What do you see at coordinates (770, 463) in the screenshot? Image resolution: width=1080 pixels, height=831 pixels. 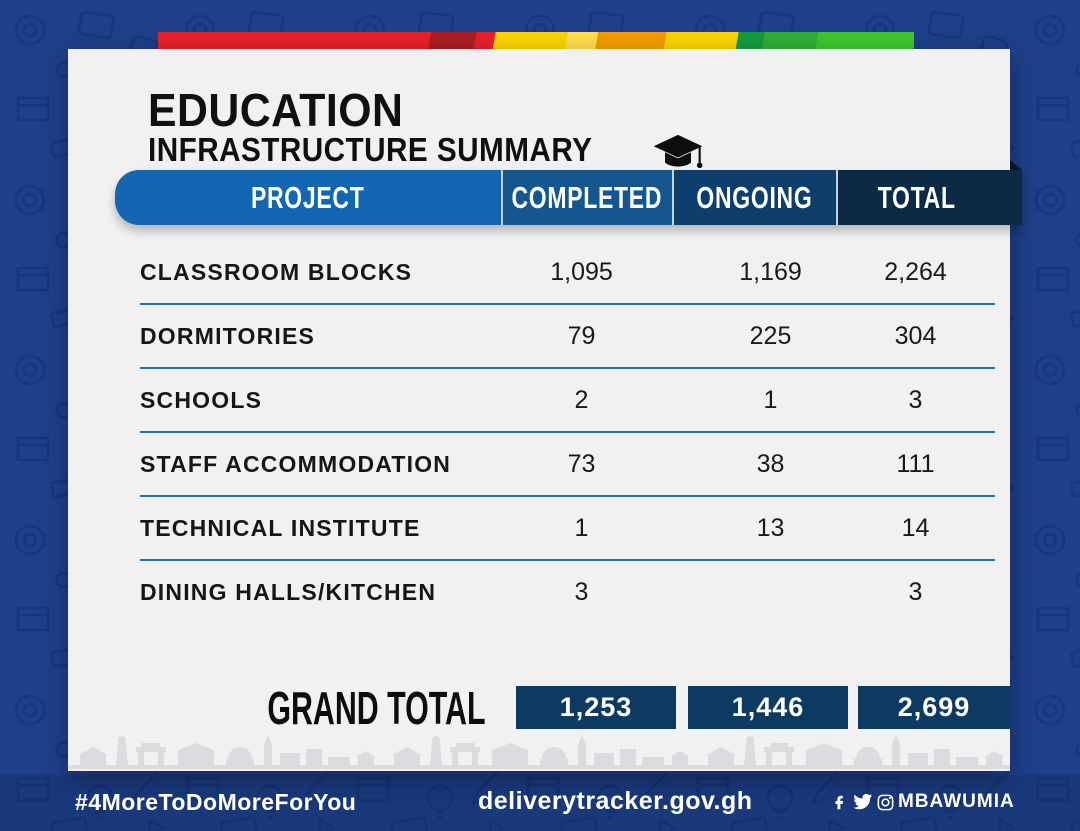 I see `ongoing-cell: 38` at bounding box center [770, 463].